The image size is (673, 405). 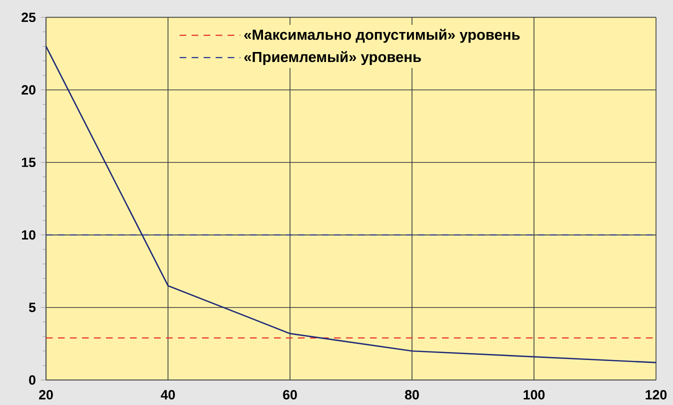 What do you see at coordinates (32, 380) in the screenshot?
I see `y-tick-label: 0` at bounding box center [32, 380].